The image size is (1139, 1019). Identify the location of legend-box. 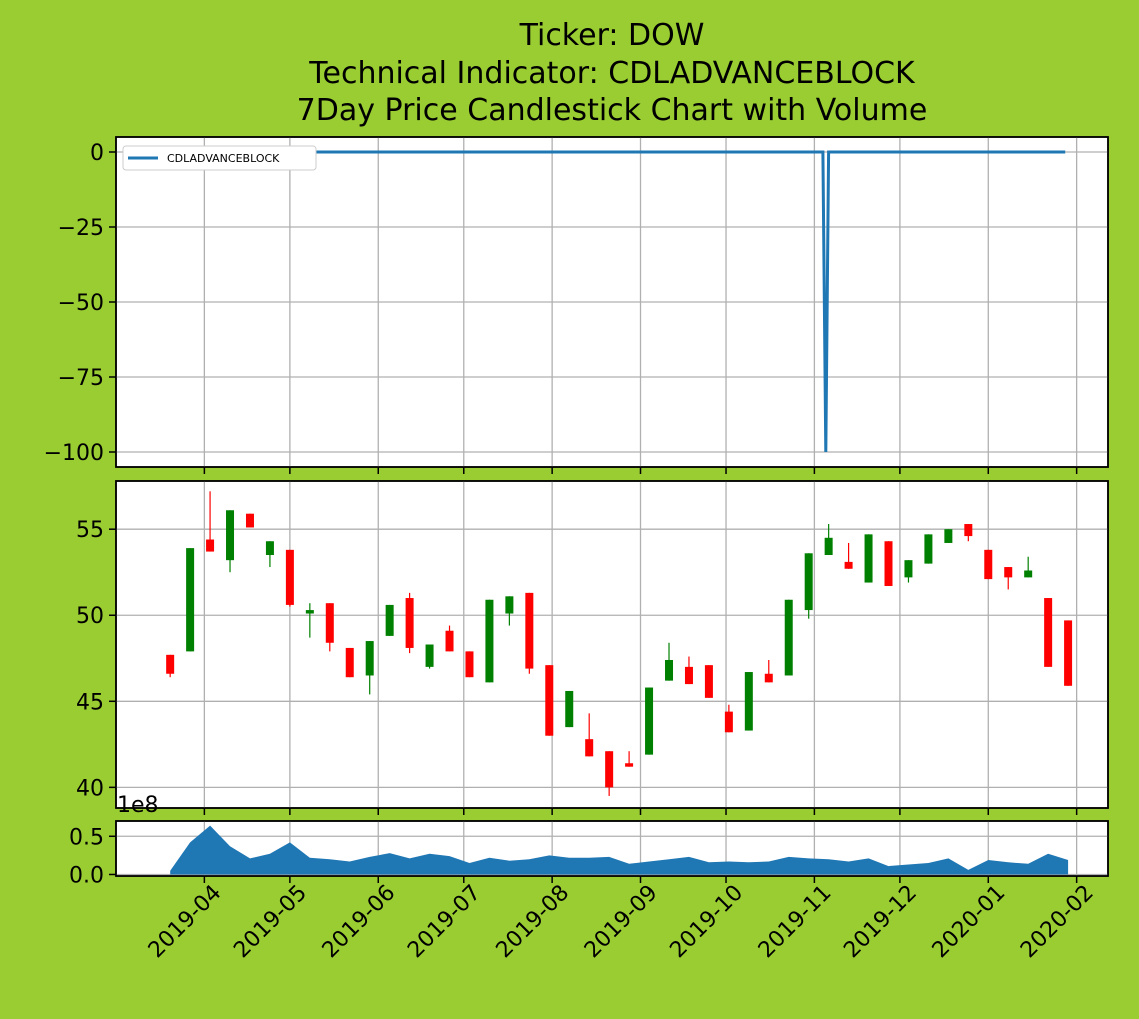
(219, 158).